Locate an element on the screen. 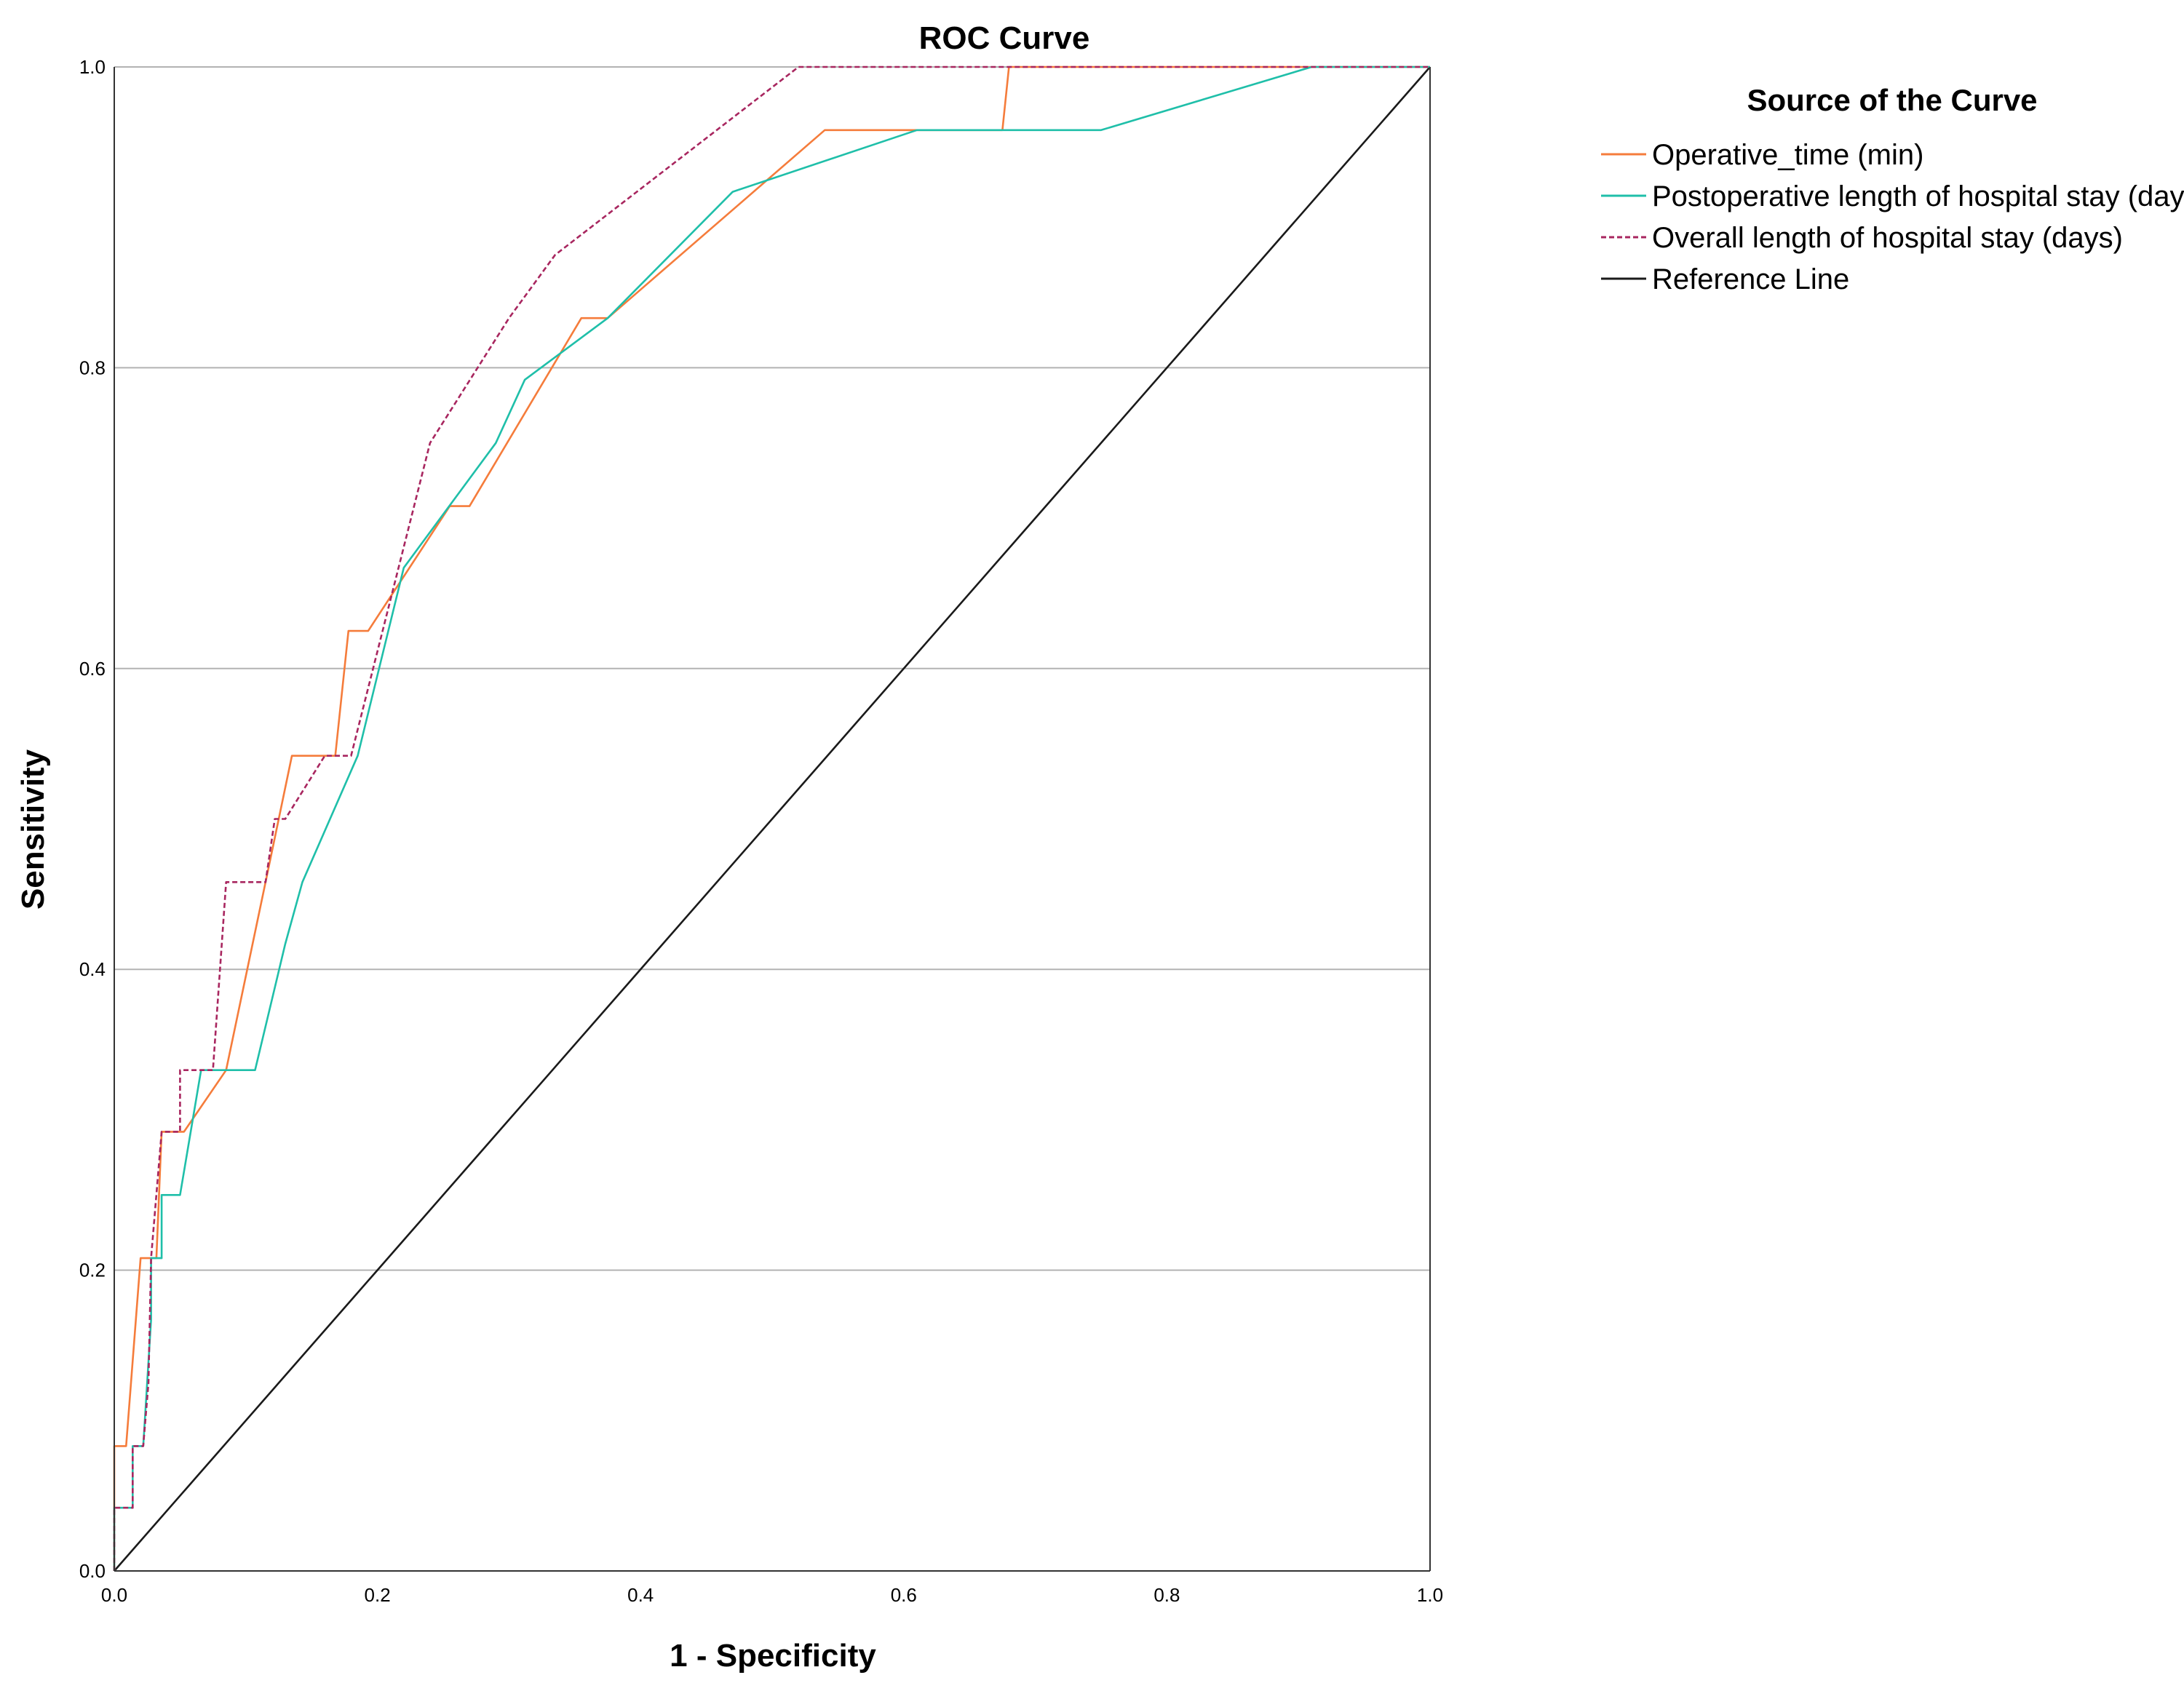 The image size is (2184, 1691). y-tick-label: 0.8 is located at coordinates (92, 367).